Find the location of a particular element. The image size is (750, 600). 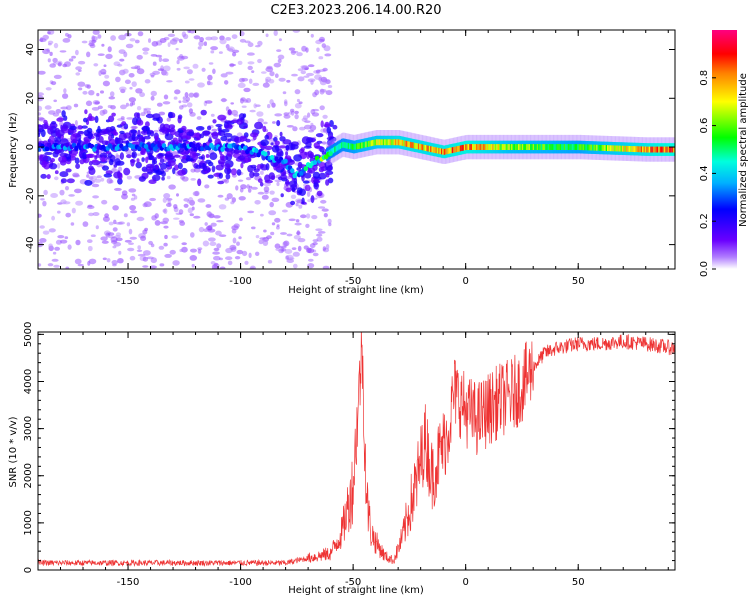

snr-xlabel: Height of straight line (km) is located at coordinates (356, 590).